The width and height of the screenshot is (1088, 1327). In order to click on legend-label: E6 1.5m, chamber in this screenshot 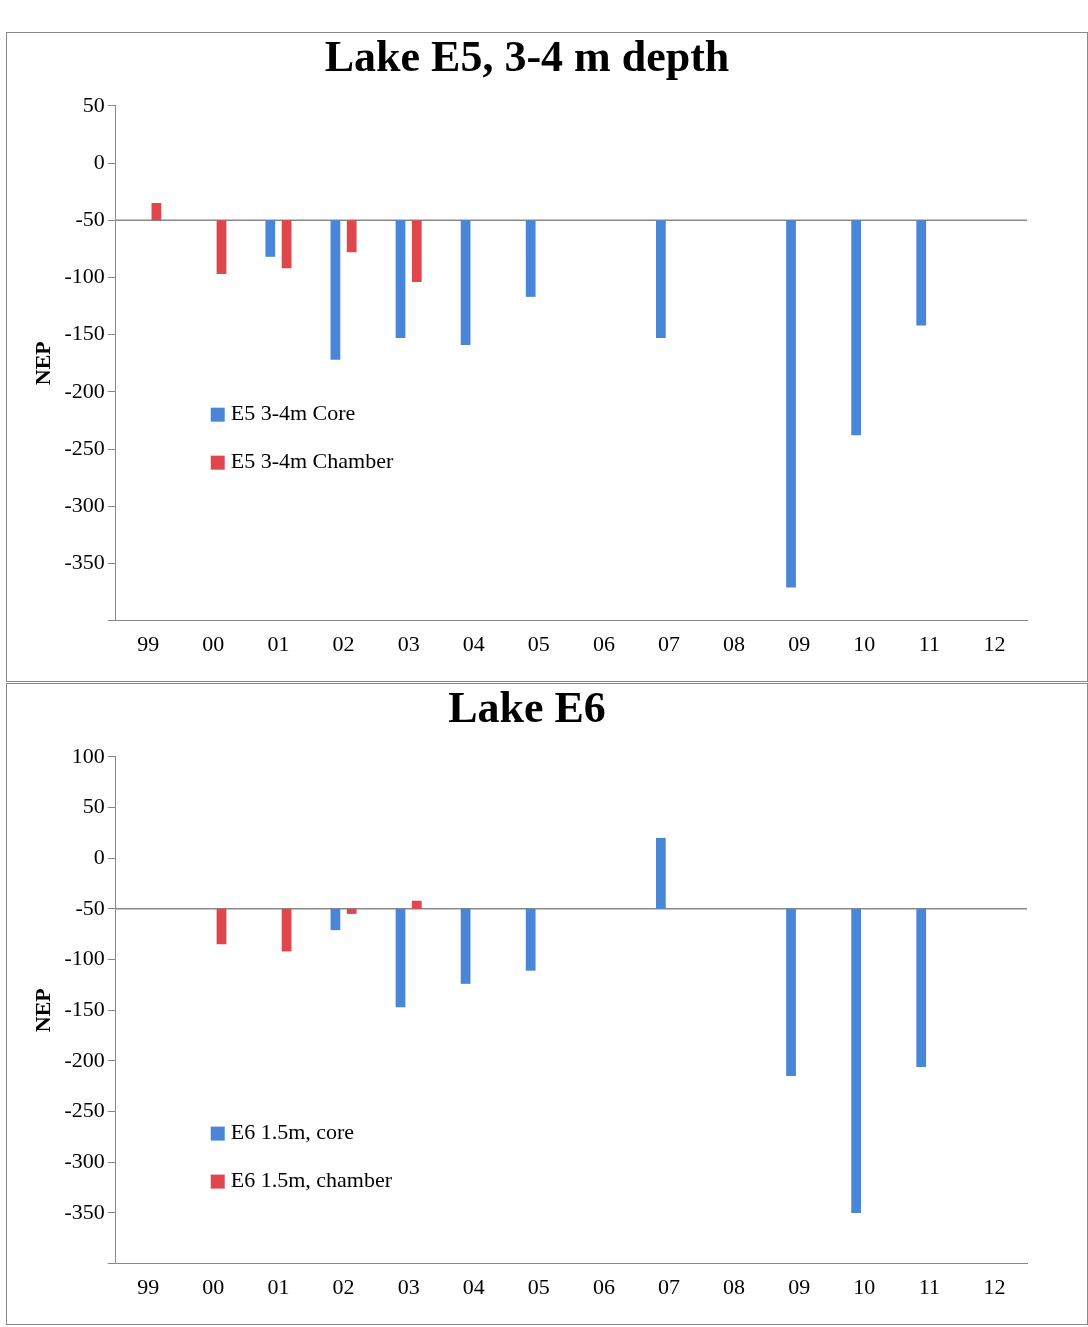, I will do `click(311, 1180)`.